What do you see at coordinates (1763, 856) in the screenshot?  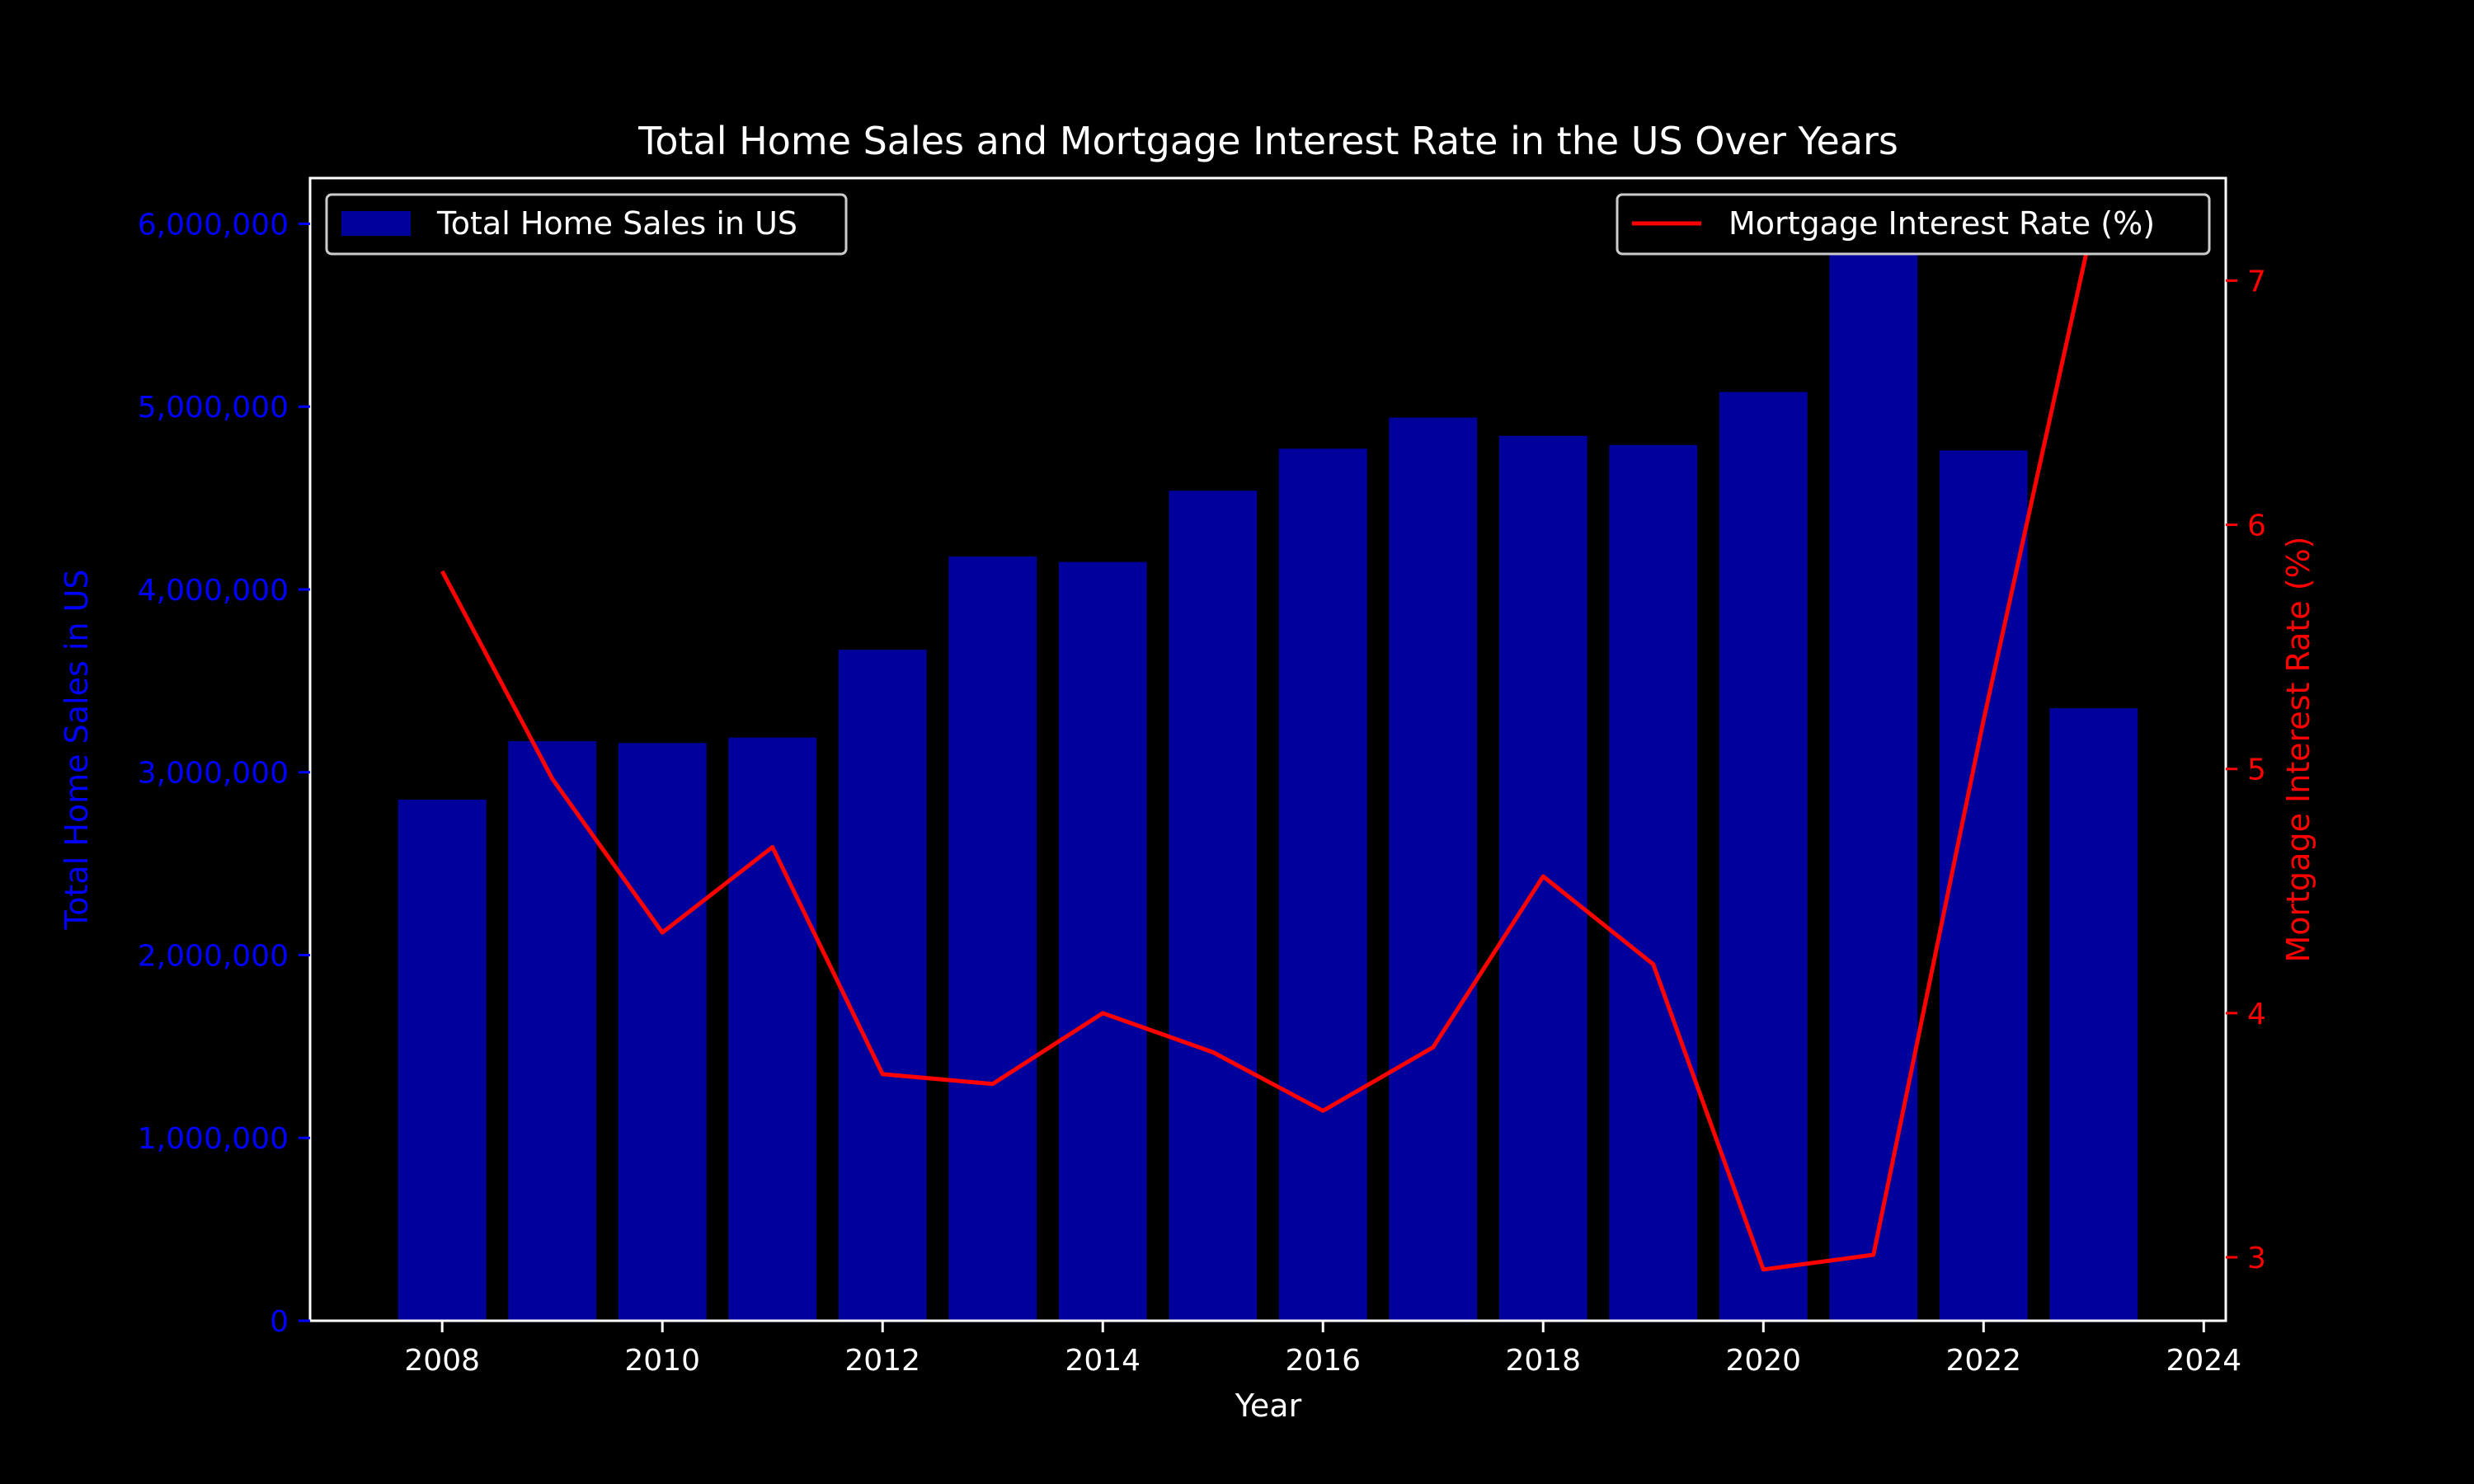 I see `bar-2020` at bounding box center [1763, 856].